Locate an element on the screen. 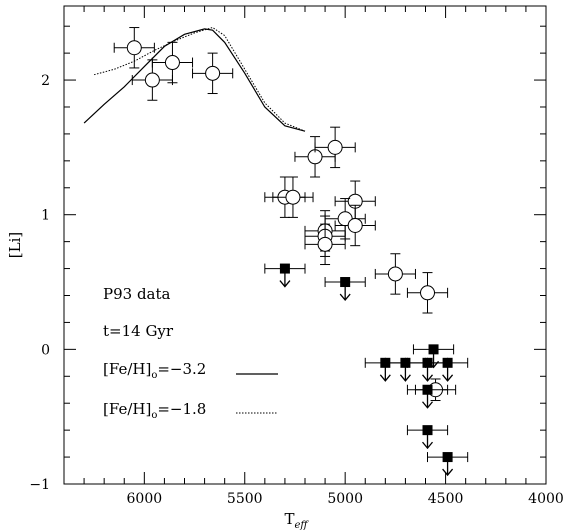 The image size is (566, 532). x-tick-label: 5000 is located at coordinates (345, 499).